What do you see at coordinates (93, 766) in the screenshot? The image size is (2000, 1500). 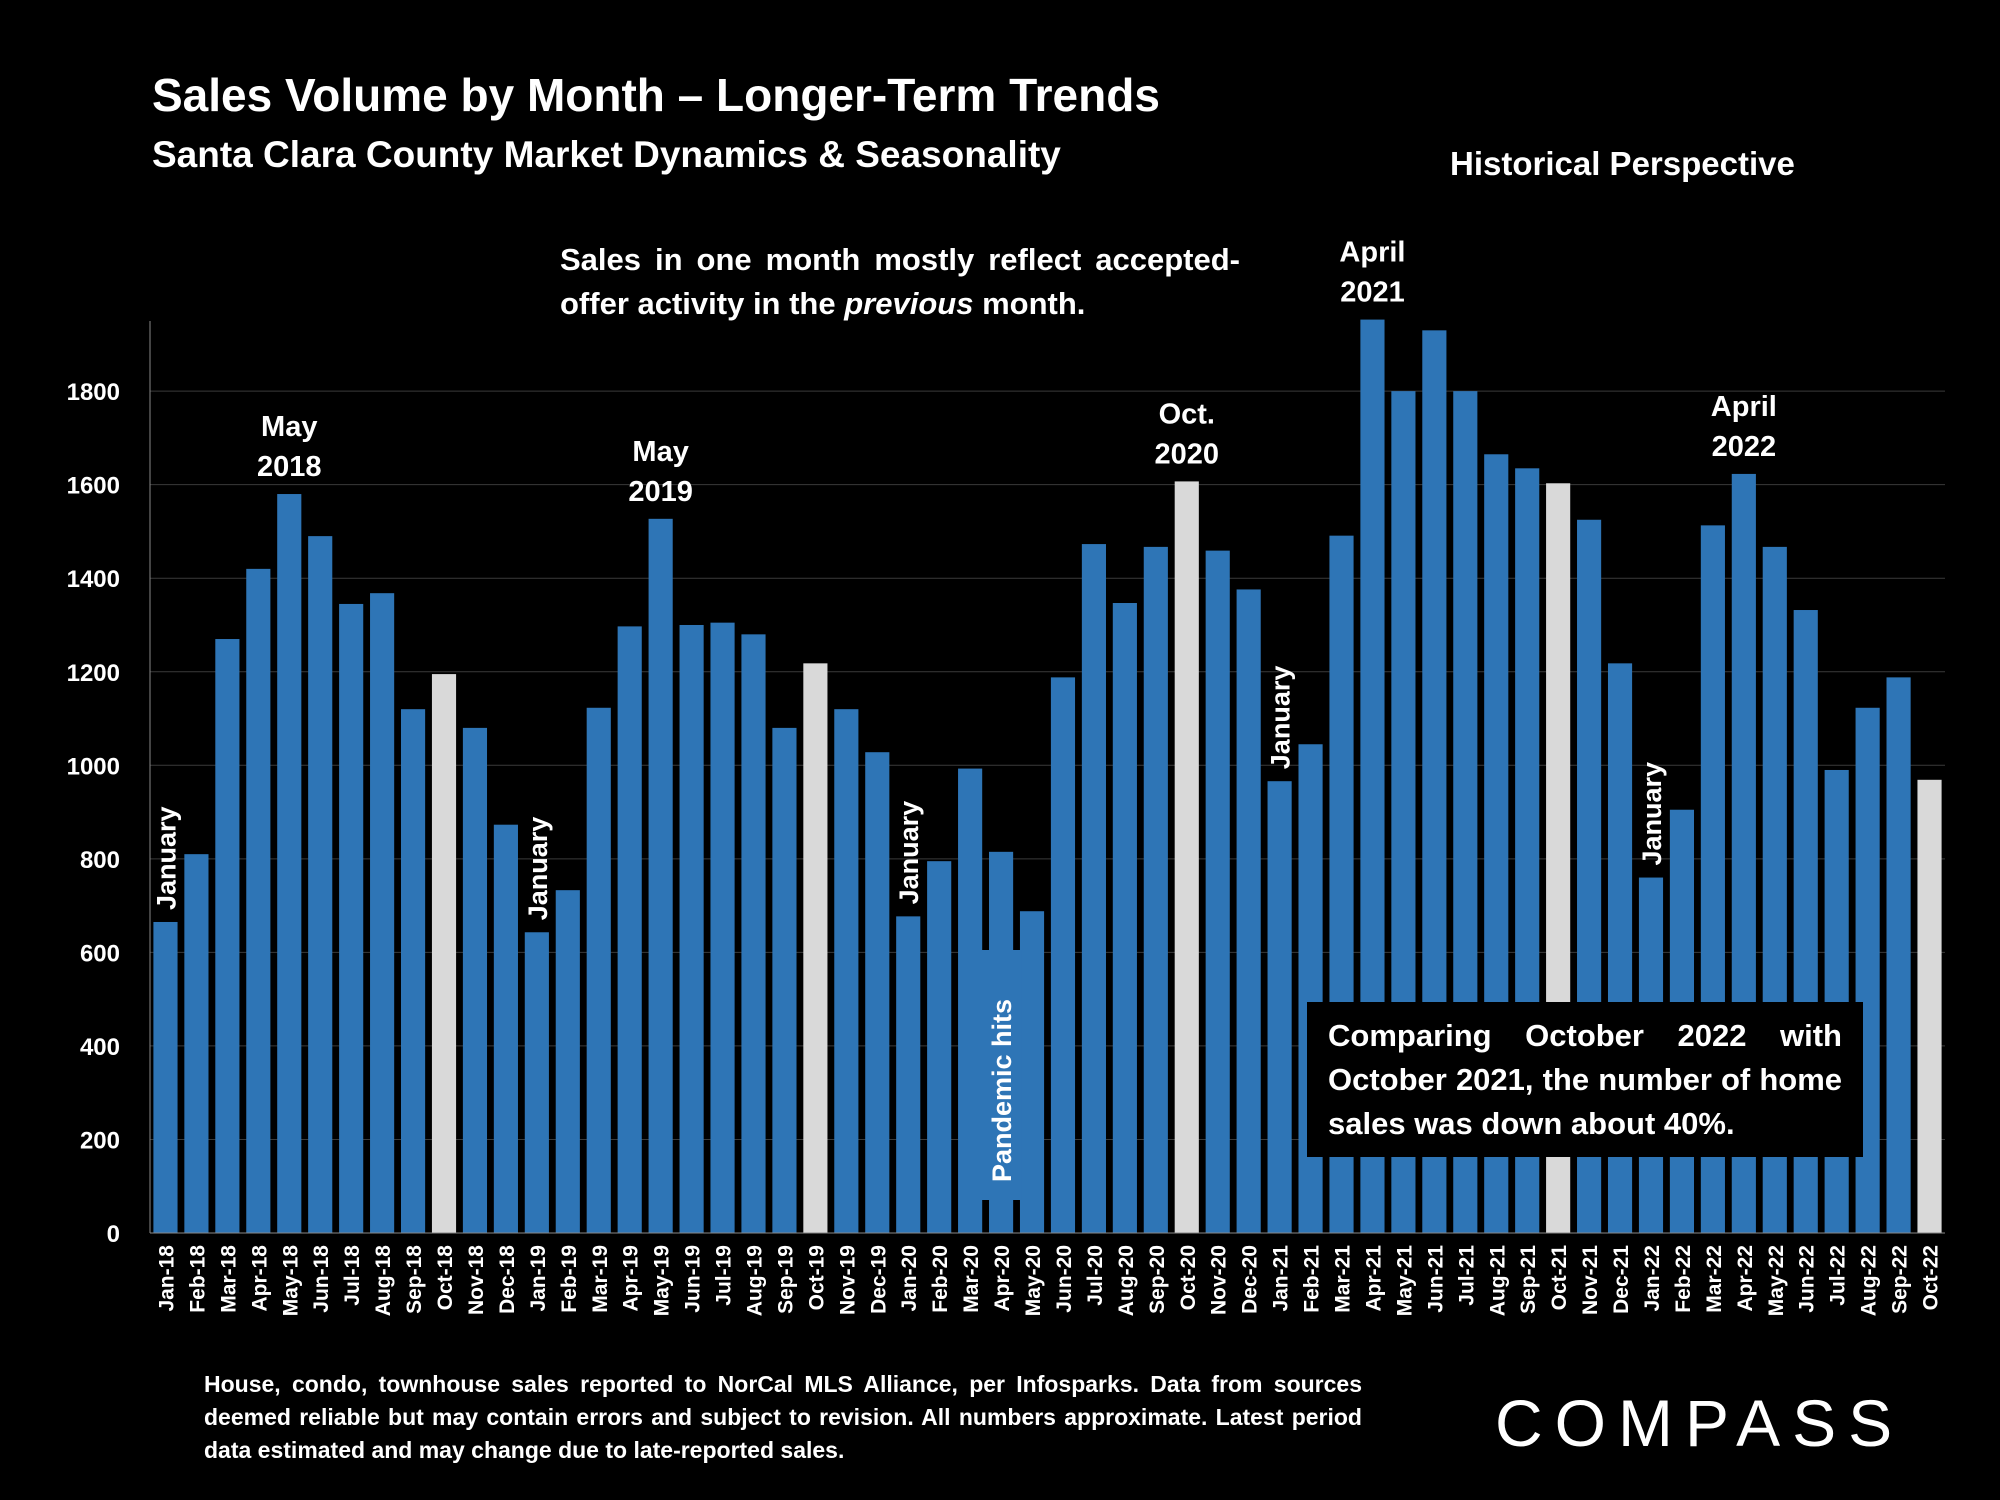 I see `y-tick-label: 1000` at bounding box center [93, 766].